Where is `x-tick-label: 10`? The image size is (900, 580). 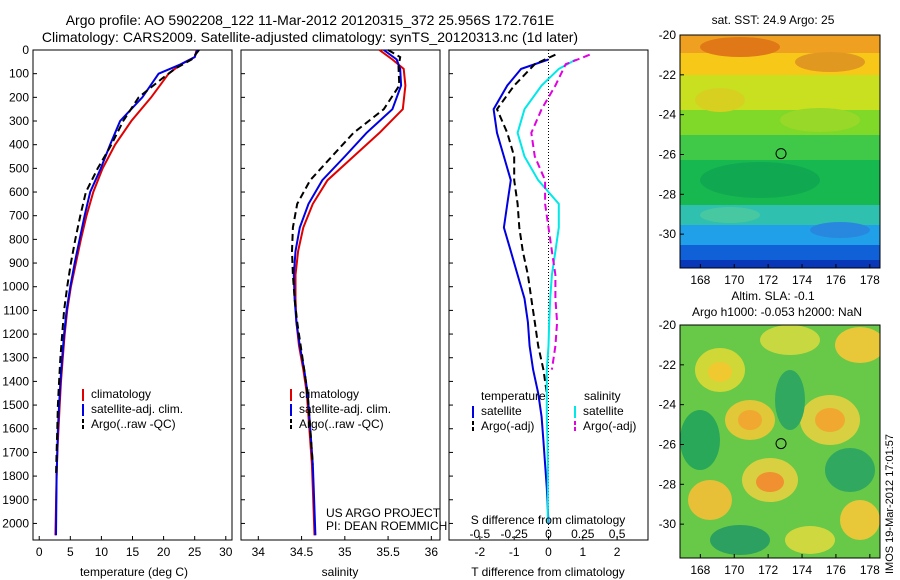
x-tick-label: 10 is located at coordinates (102, 552).